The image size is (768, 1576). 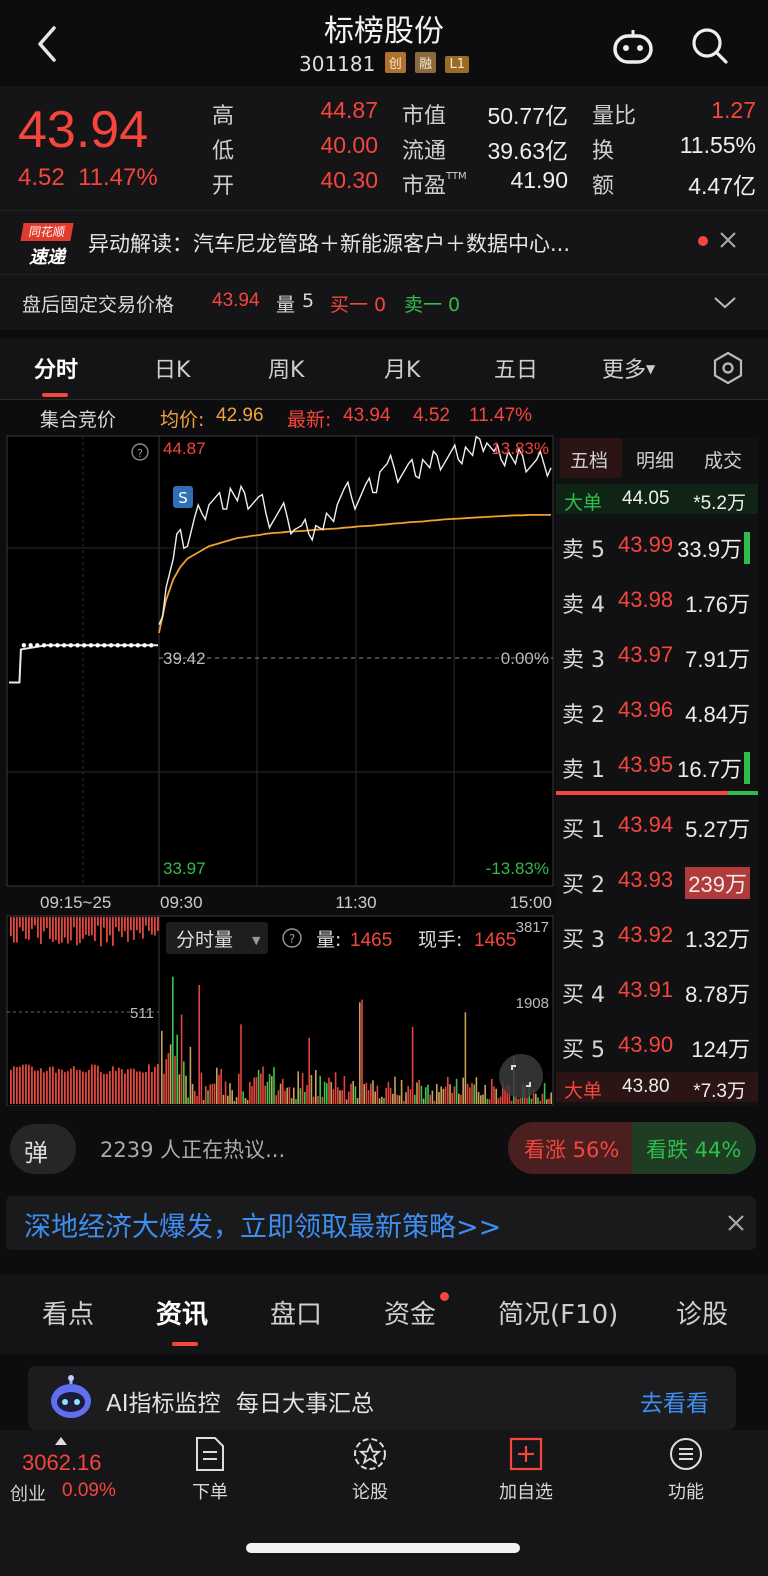 What do you see at coordinates (172, 370) in the screenshot?
I see `tab-daily-k: 日K` at bounding box center [172, 370].